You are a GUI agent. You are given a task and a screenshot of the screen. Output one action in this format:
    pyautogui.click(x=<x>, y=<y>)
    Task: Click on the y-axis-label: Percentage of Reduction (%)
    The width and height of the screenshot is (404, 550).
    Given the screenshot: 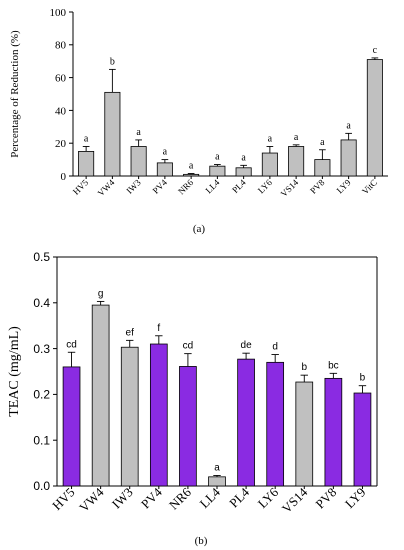 What is the action you would take?
    pyautogui.click(x=15, y=94)
    